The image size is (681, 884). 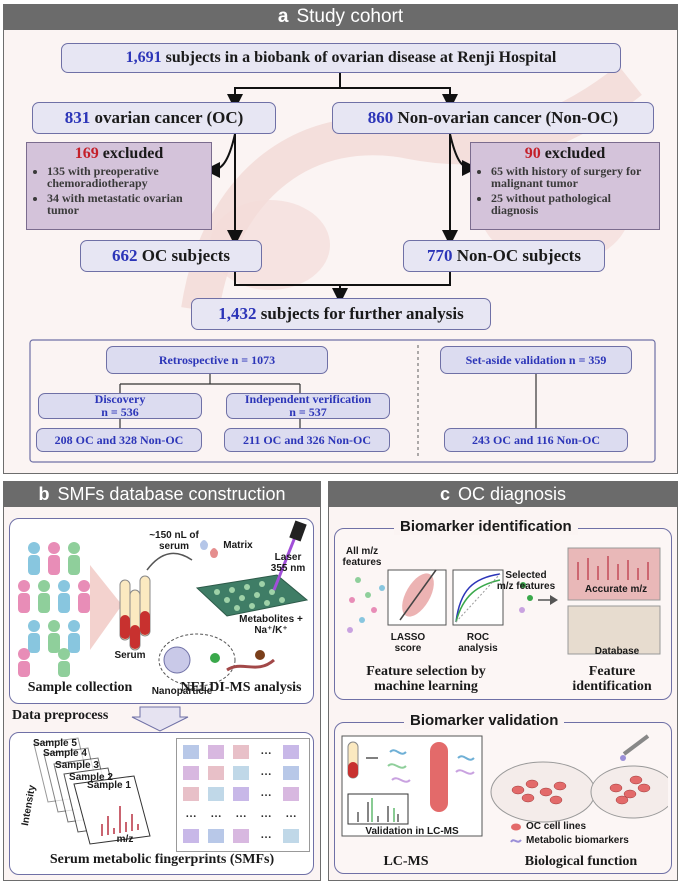 What do you see at coordinates (616, 589) in the screenshot?
I see `accurate-mz-label: Accurate m/z` at bounding box center [616, 589].